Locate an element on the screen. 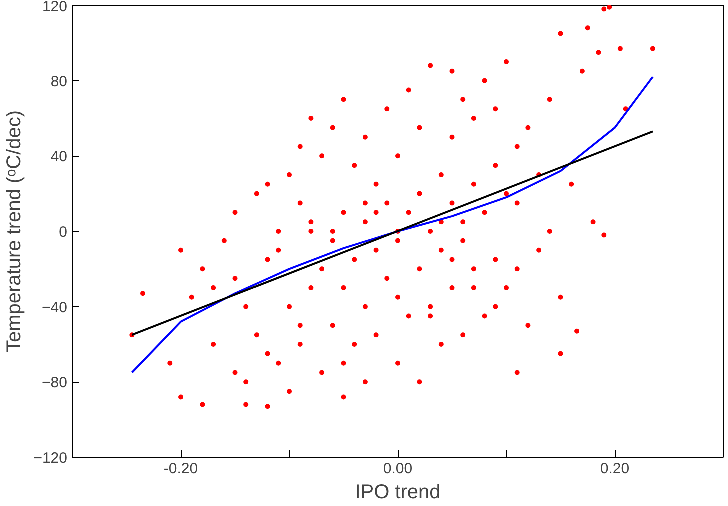 This screenshot has height=506, width=728. y-tick-label: −40 is located at coordinates (55, 307).